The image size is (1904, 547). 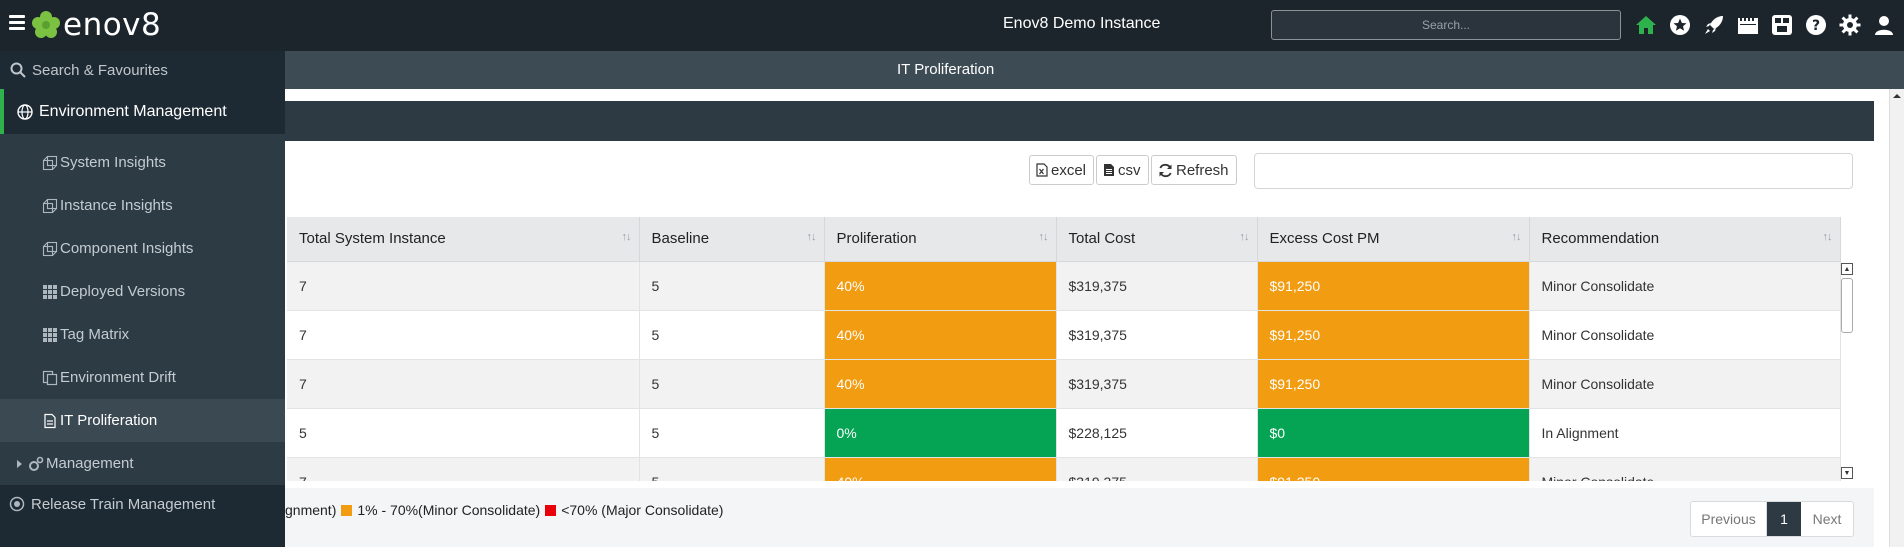 I want to click on logo: enov8, so click(x=96, y=25).